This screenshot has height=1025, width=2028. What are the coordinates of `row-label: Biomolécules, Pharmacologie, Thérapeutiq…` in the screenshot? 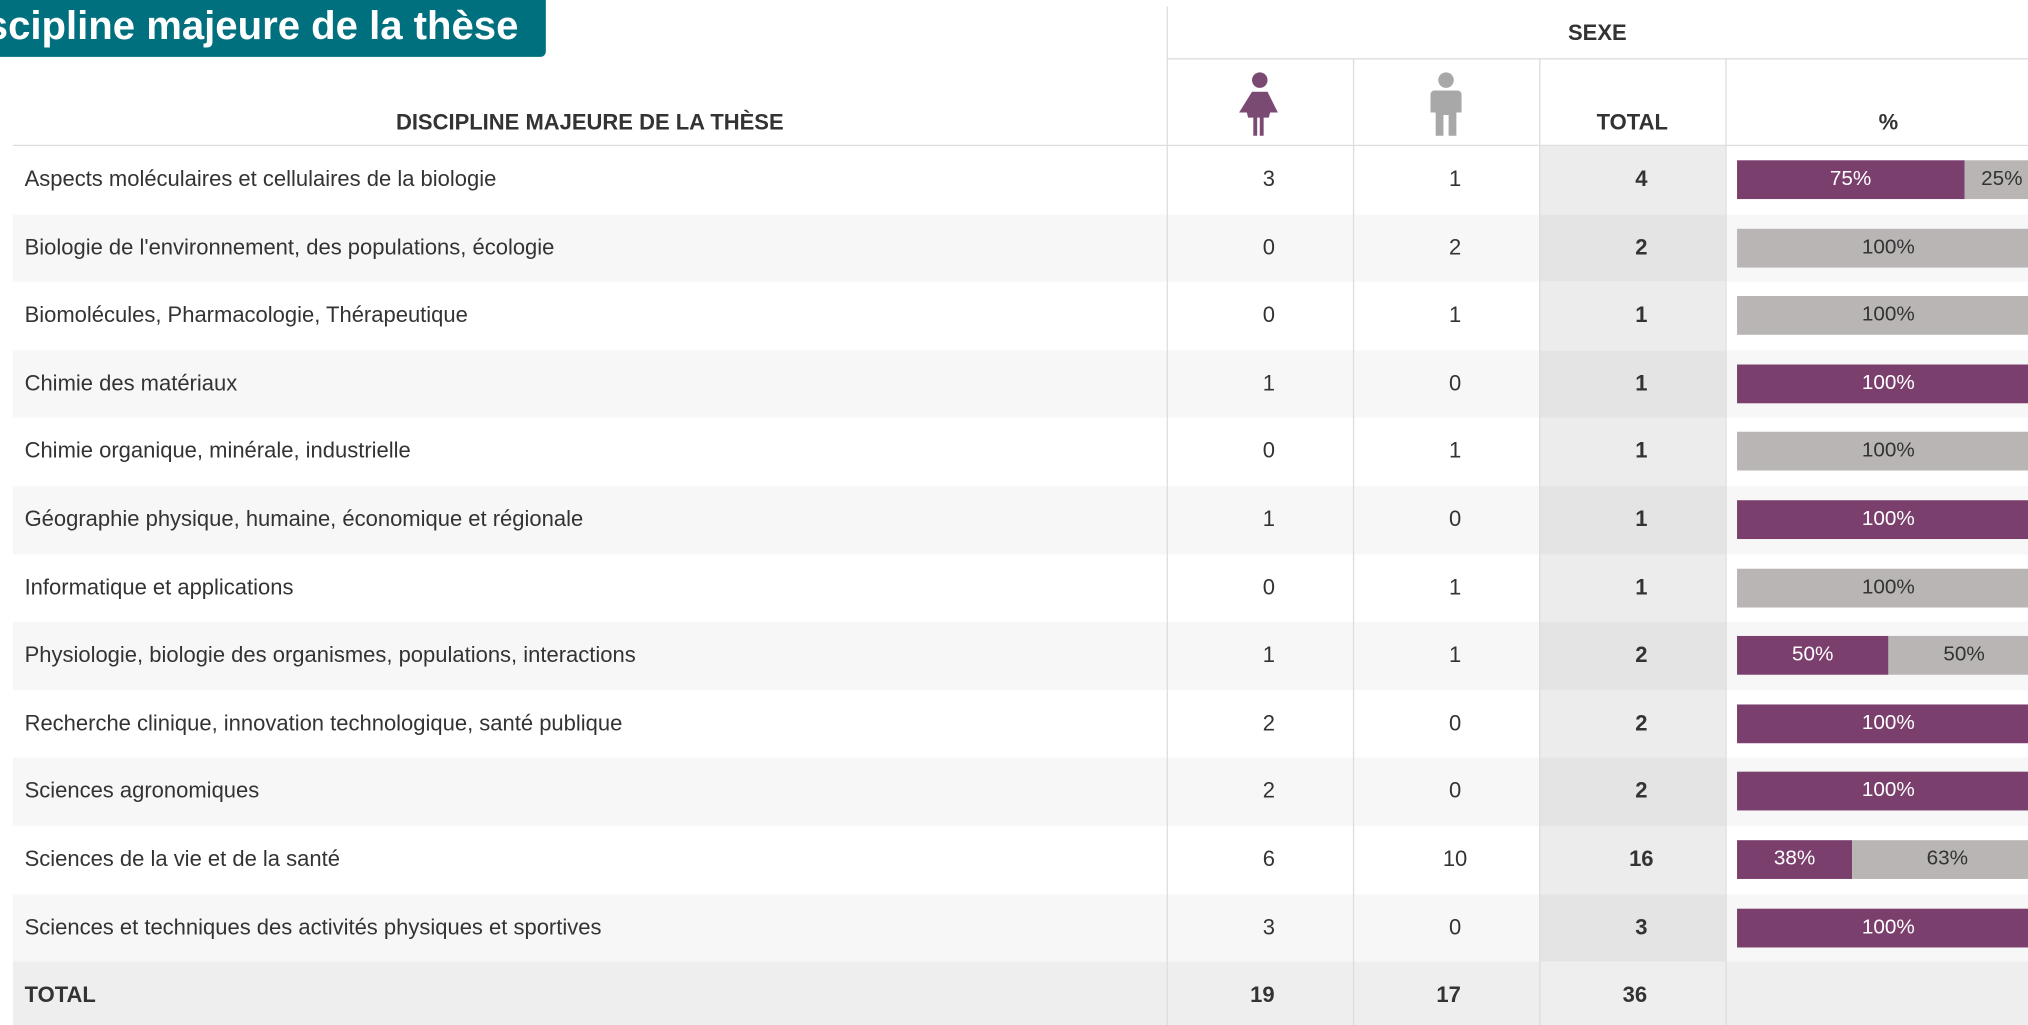 It's located at (246, 315).